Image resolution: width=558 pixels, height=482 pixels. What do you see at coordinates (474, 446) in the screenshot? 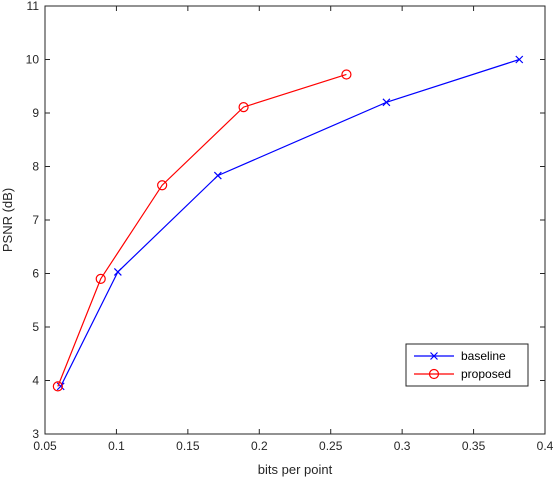
I see `x-tick-label: 0.35` at bounding box center [474, 446].